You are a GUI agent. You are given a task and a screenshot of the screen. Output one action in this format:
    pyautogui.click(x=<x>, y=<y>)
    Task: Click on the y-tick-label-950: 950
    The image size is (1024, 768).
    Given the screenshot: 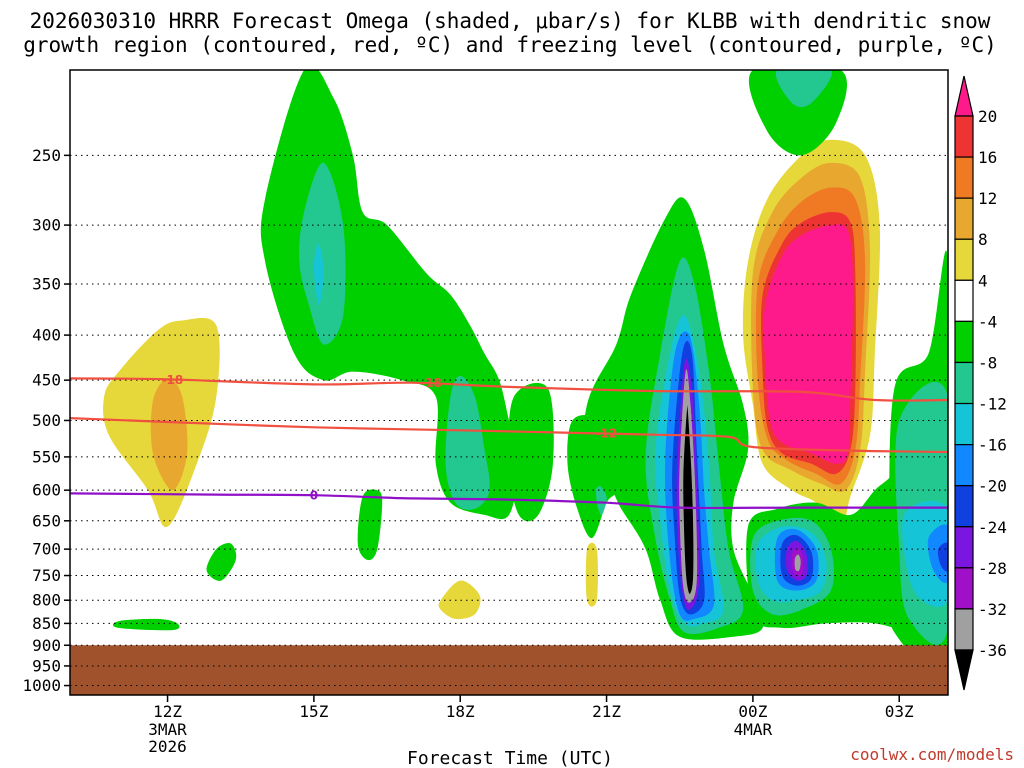 What is the action you would take?
    pyautogui.click(x=46, y=665)
    